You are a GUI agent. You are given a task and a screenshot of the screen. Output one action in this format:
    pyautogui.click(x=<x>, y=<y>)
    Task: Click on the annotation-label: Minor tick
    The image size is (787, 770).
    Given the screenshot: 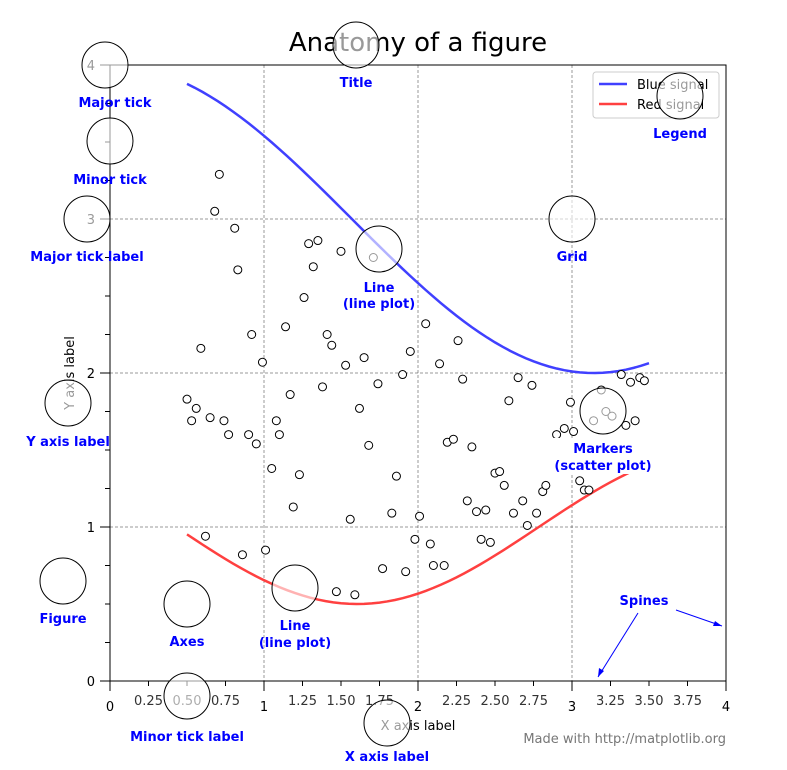 What is the action you would take?
    pyautogui.click(x=110, y=180)
    